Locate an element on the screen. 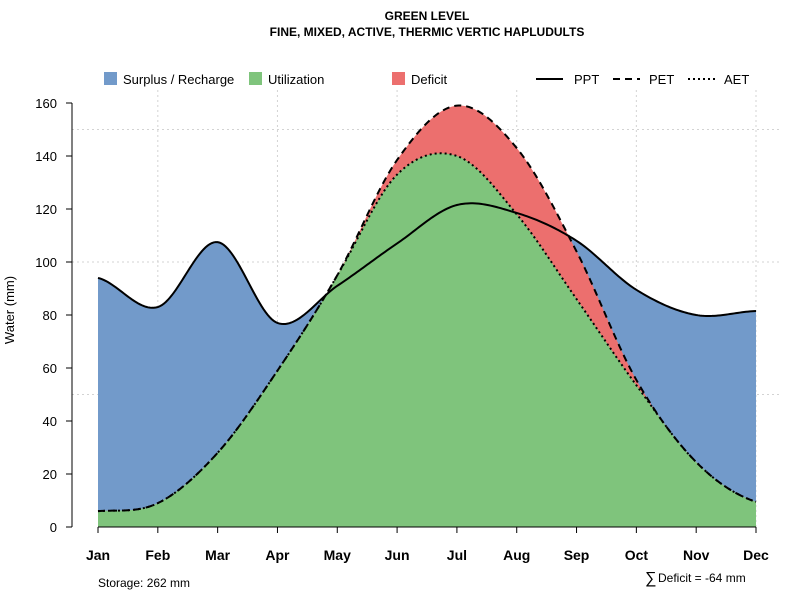  legend-label-deficit: Deficit is located at coordinates (429, 79).